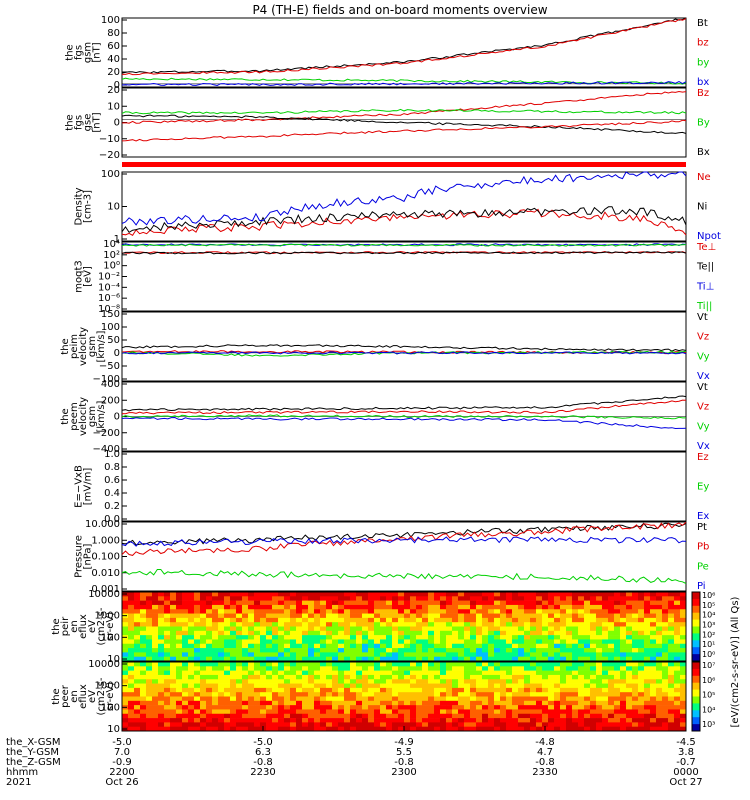 The width and height of the screenshot is (750, 800). What do you see at coordinates (109, 287) in the screenshot?
I see `y-tick-label: 10⁻⁴` at bounding box center [109, 287].